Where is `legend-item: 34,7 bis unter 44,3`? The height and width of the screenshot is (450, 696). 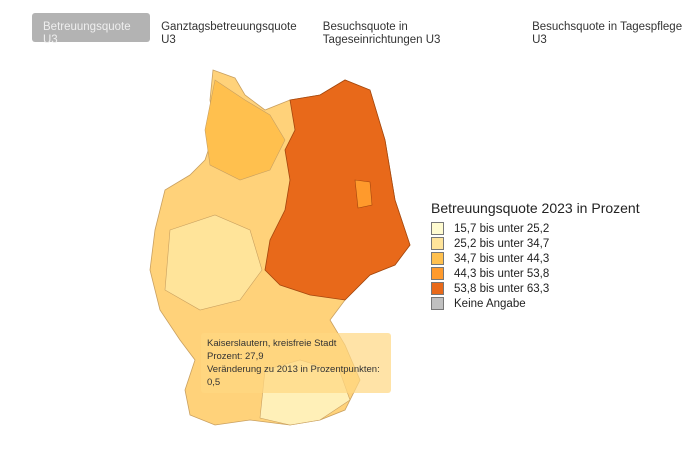 legend-item: 34,7 bis unter 44,3 is located at coordinates (535, 258).